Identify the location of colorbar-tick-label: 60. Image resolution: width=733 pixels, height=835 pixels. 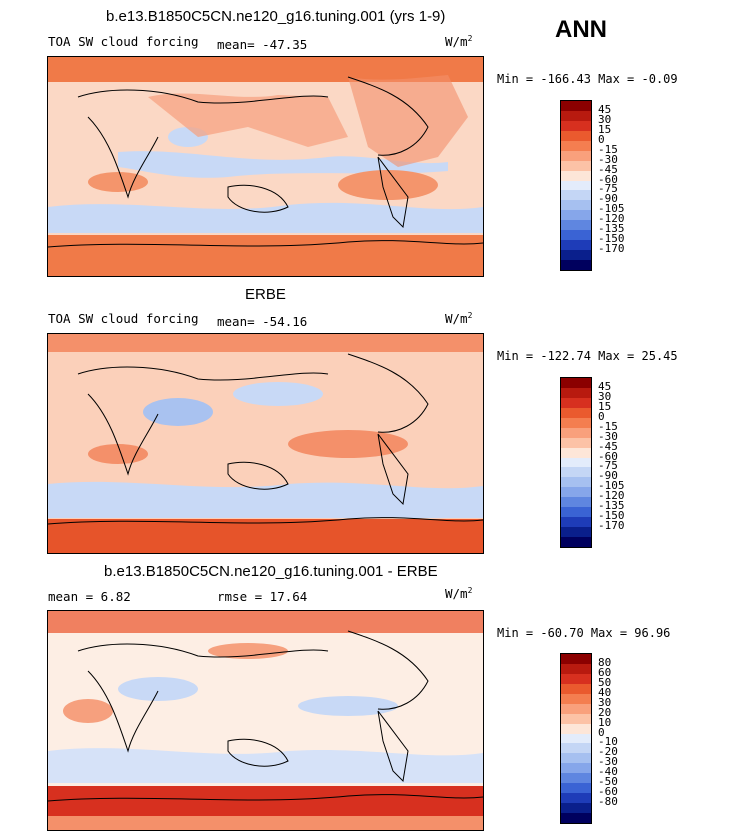
(605, 672).